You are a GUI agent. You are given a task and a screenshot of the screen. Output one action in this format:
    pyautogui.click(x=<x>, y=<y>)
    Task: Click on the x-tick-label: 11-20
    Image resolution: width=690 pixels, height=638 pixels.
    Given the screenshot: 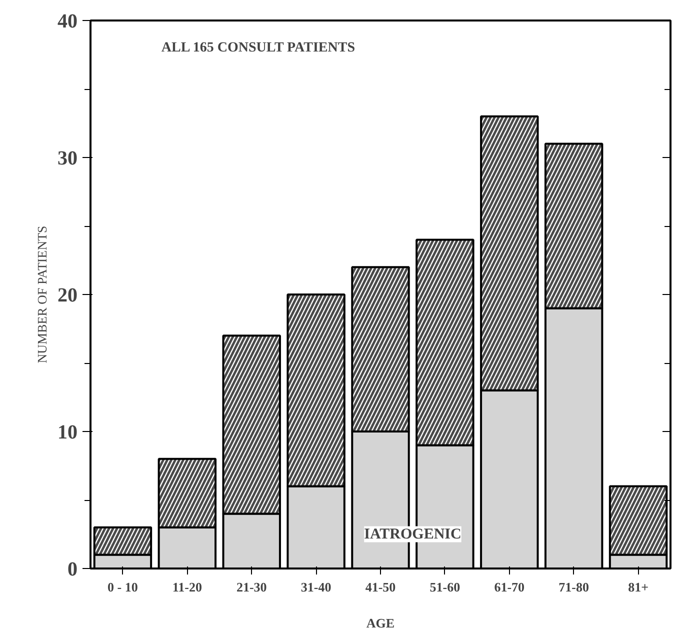 What is the action you would take?
    pyautogui.click(x=187, y=587)
    